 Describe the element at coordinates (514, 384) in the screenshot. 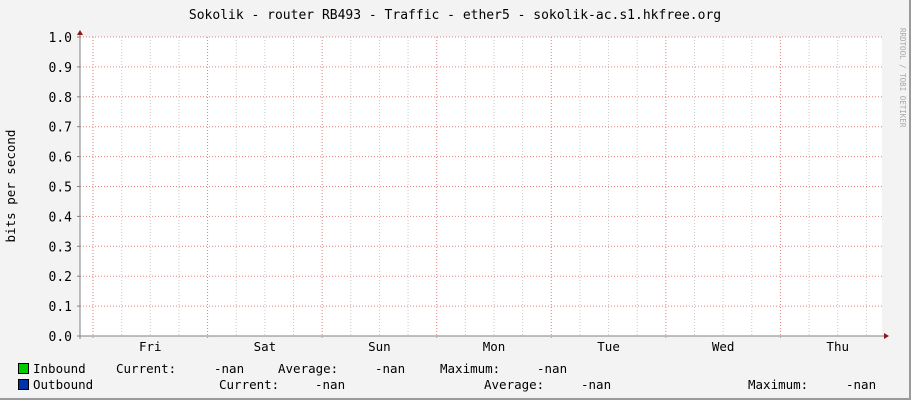

I see `outbound-average-label: Average:` at that location.